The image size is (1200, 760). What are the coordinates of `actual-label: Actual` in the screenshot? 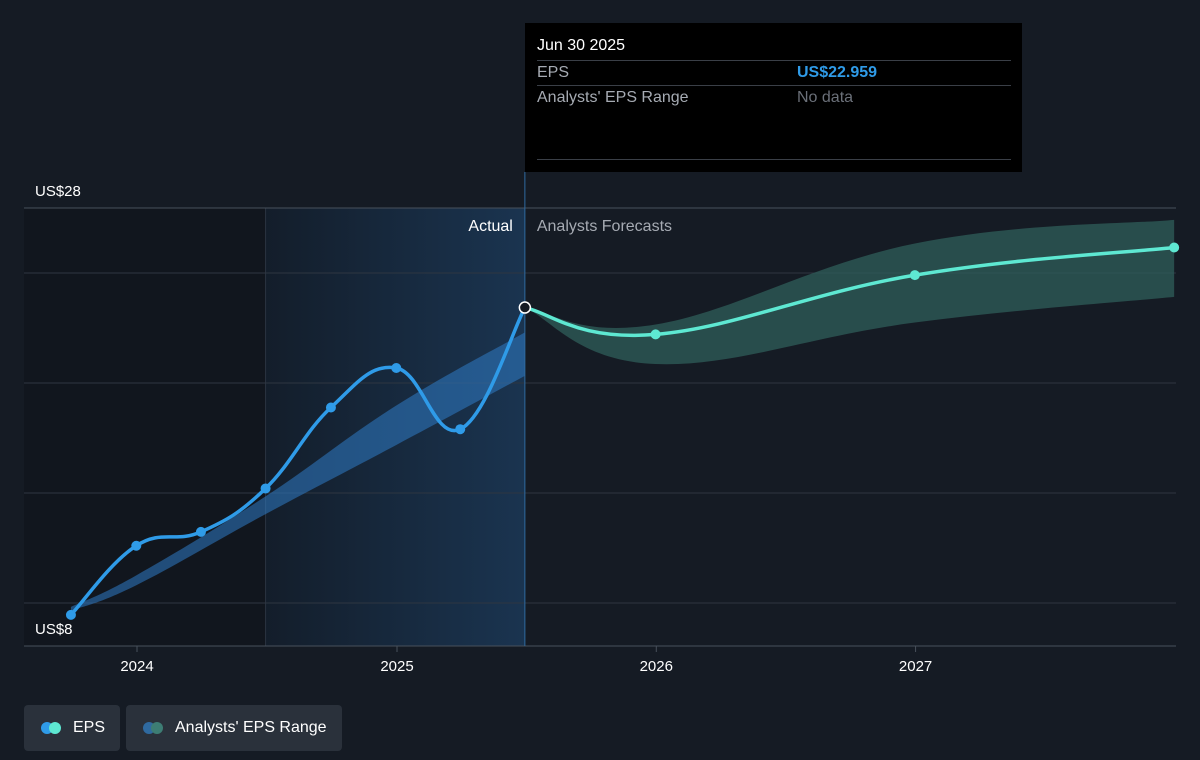 It's located at (490, 226).